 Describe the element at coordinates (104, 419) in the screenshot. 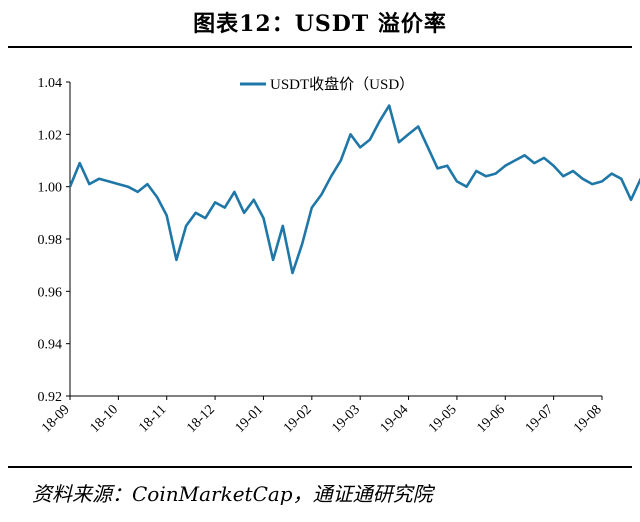

I see `x-tick-label: 18-10` at that location.